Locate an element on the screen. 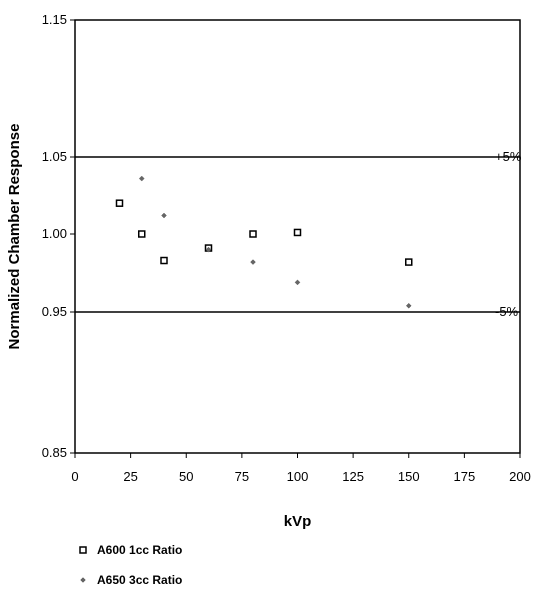  series-layer is located at coordinates (264, 242).